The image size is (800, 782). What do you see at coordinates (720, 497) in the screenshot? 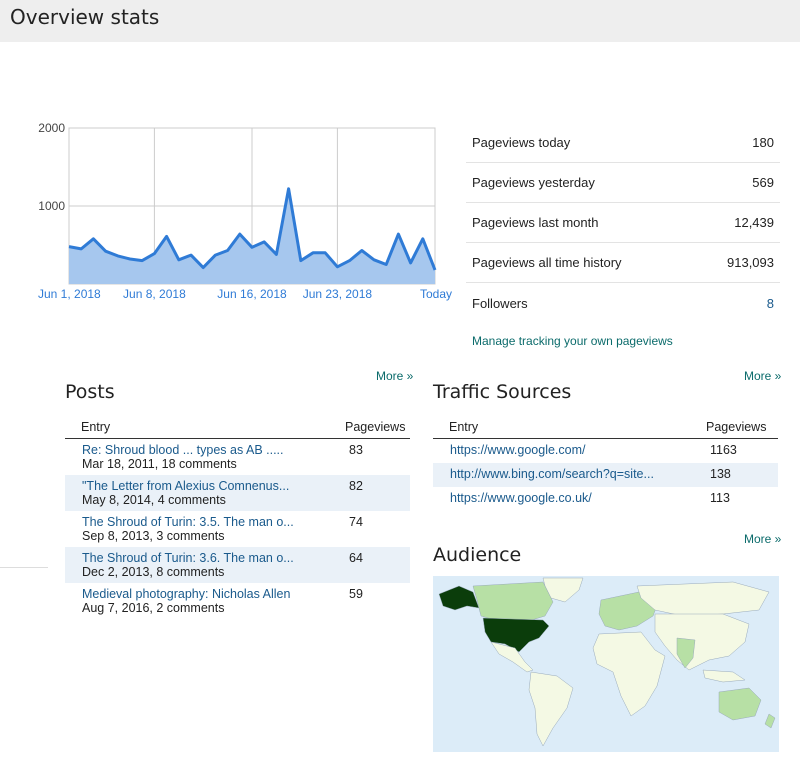
I see `source-views: 113` at bounding box center [720, 497].